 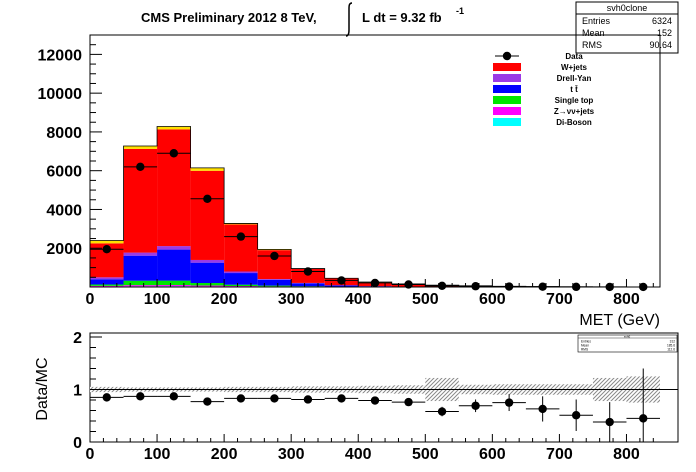 What do you see at coordinates (507, 56) in the screenshot?
I see `legend-marker` at bounding box center [507, 56].